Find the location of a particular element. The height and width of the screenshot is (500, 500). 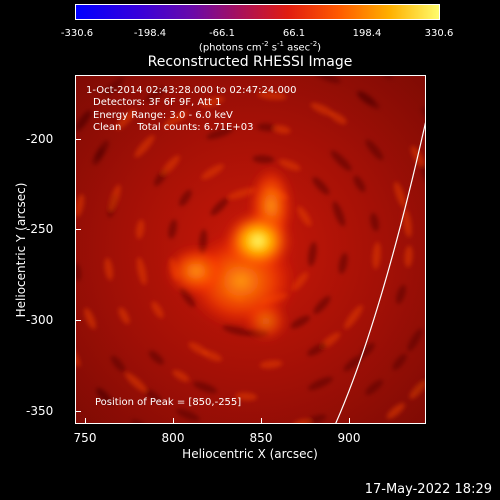

colorbar-tick-label: 198.4 is located at coordinates (367, 33).